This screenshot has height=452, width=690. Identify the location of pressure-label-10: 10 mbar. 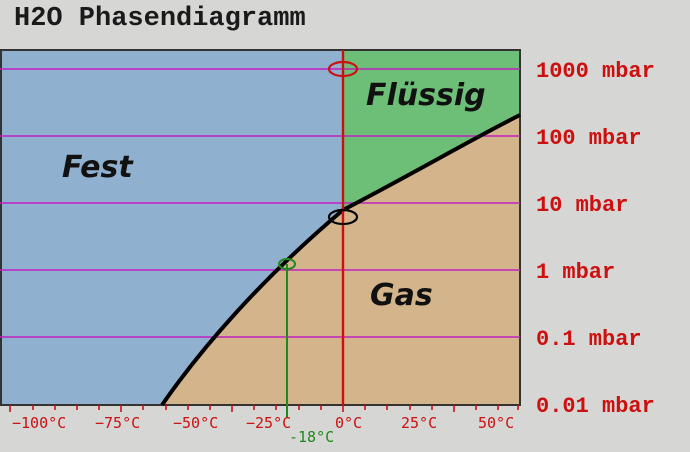
(582, 205).